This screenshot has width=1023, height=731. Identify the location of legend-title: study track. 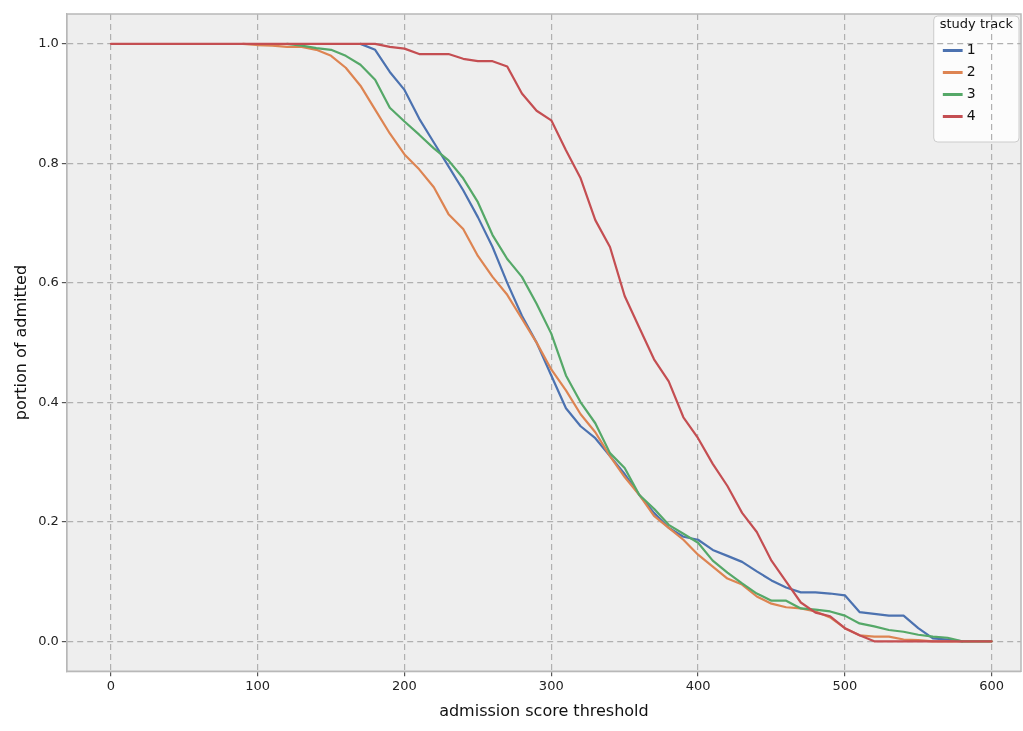
(976, 23).